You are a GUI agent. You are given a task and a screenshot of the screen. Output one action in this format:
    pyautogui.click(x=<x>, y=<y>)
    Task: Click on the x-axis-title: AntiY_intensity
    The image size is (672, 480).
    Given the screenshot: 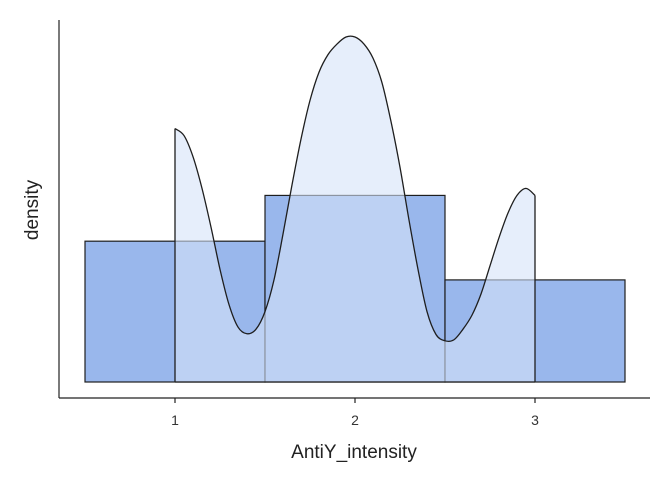 What is the action you would take?
    pyautogui.click(x=354, y=452)
    